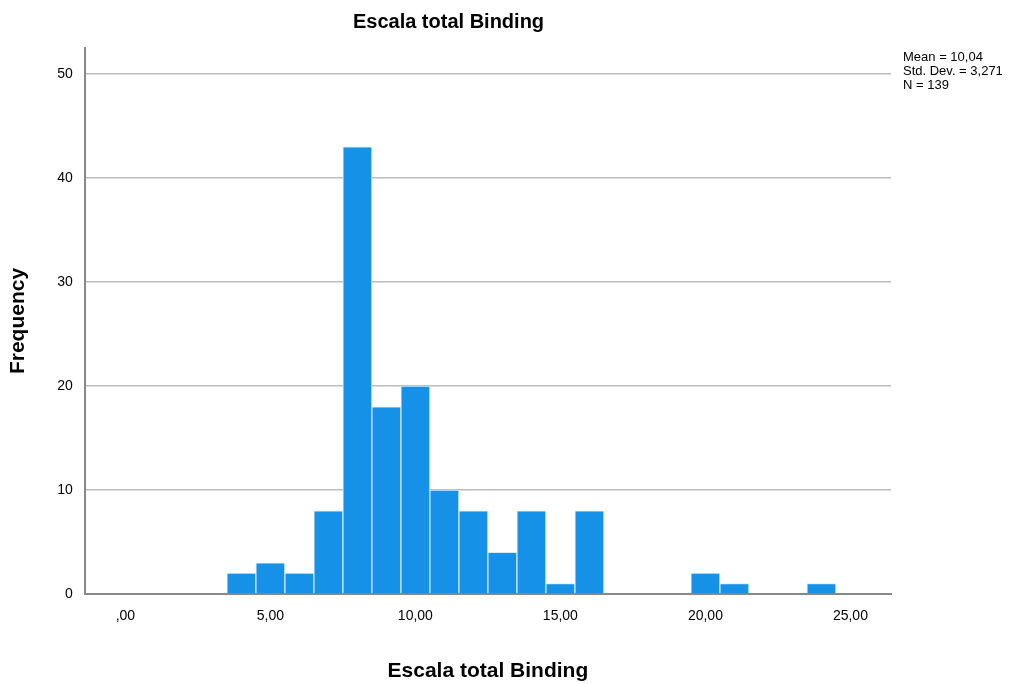 This screenshot has width=1019, height=684. What do you see at coordinates (448, 20) in the screenshot?
I see `chart-title: Escala total Binding` at bounding box center [448, 20].